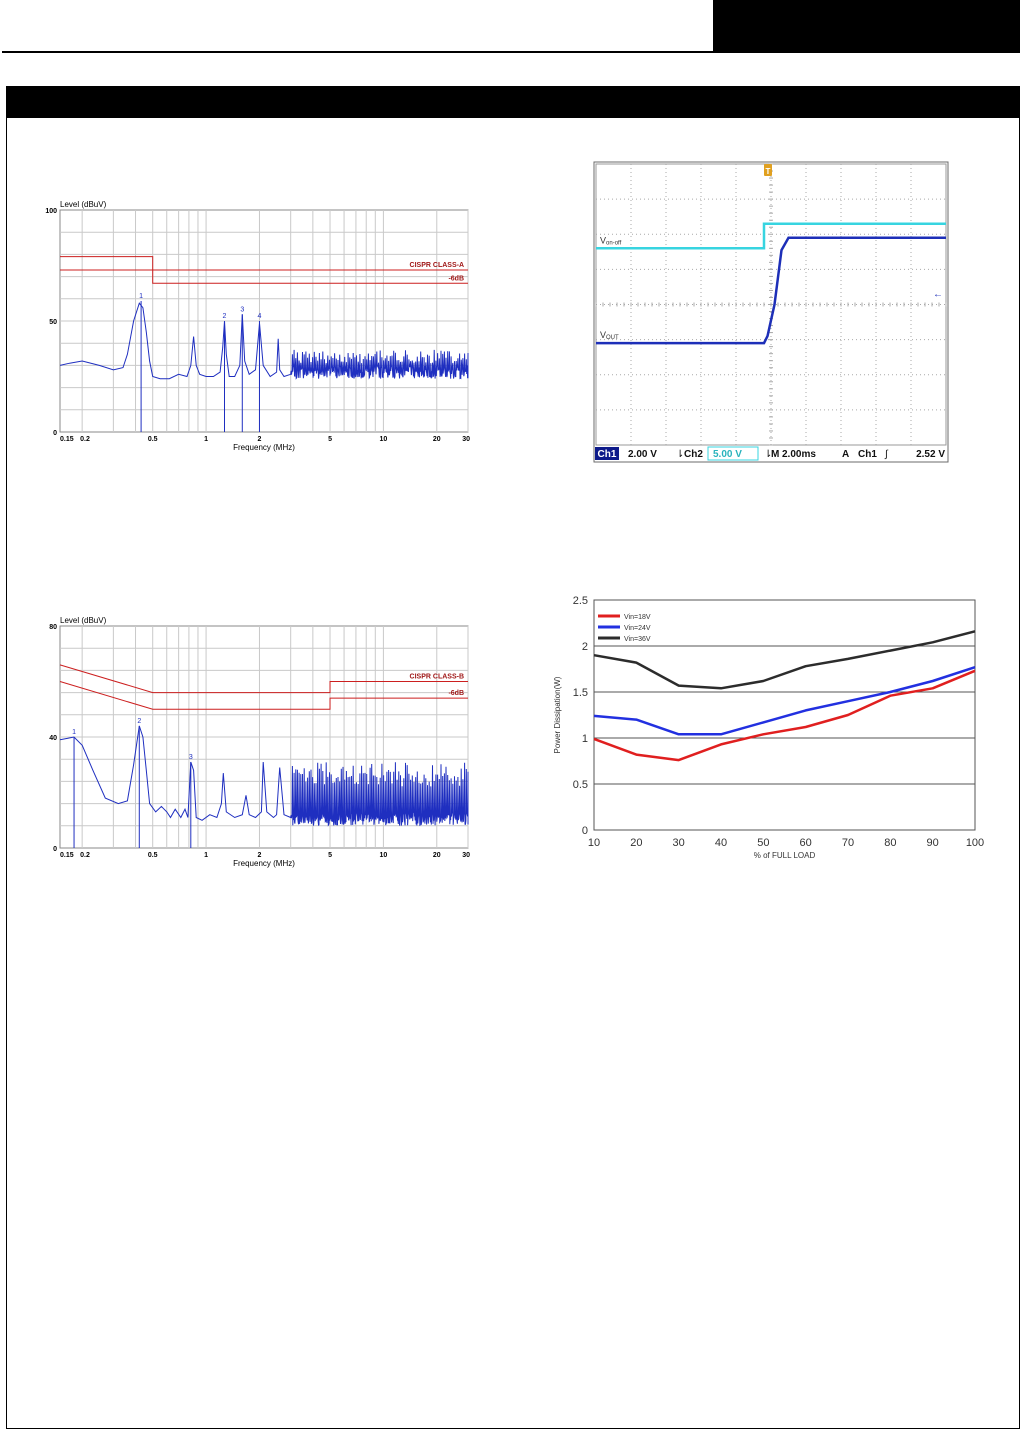 The image size is (1028, 1433). Describe the element at coordinates (53, 322) in the screenshot. I see `y-tick-label: 50` at that location.